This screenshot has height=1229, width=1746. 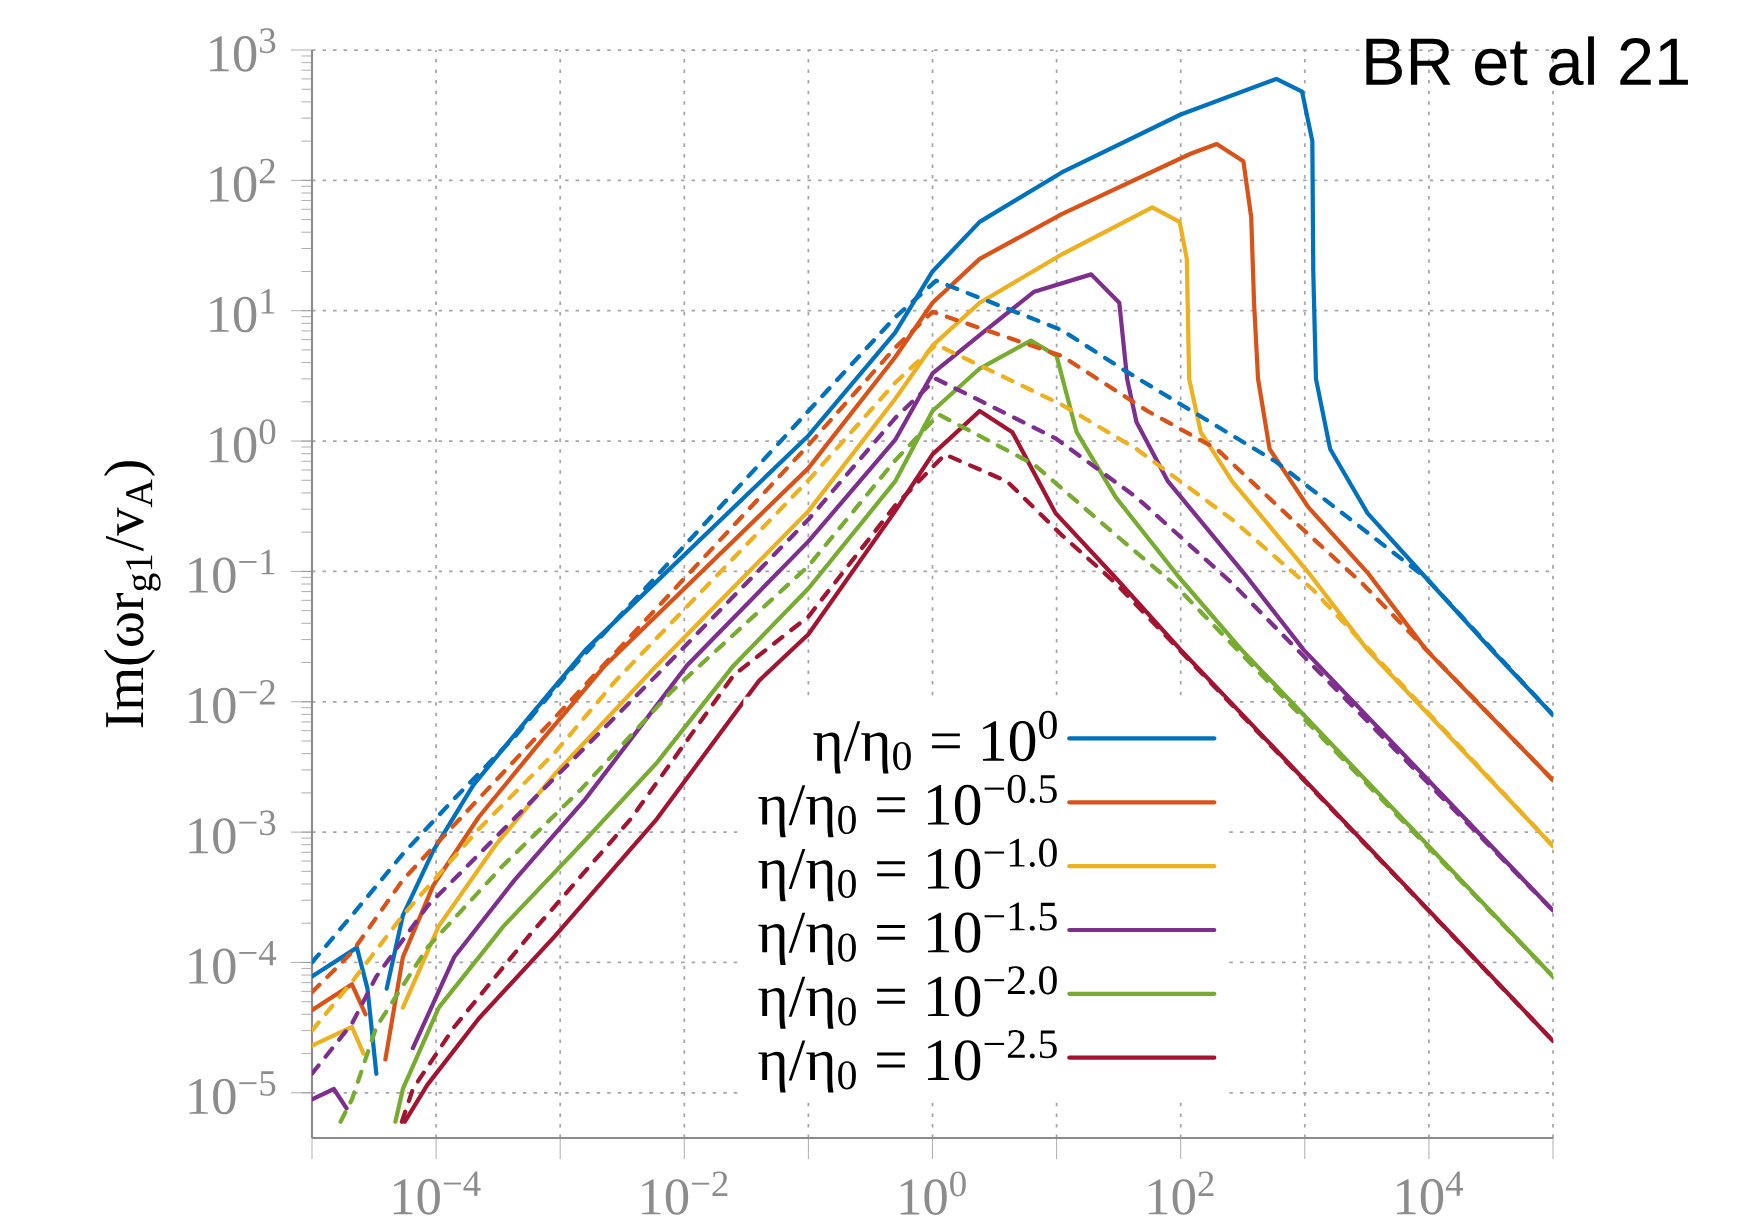 What do you see at coordinates (232, 1093) in the screenshot?
I see `y-tick-label: 10$^{−5}$` at bounding box center [232, 1093].